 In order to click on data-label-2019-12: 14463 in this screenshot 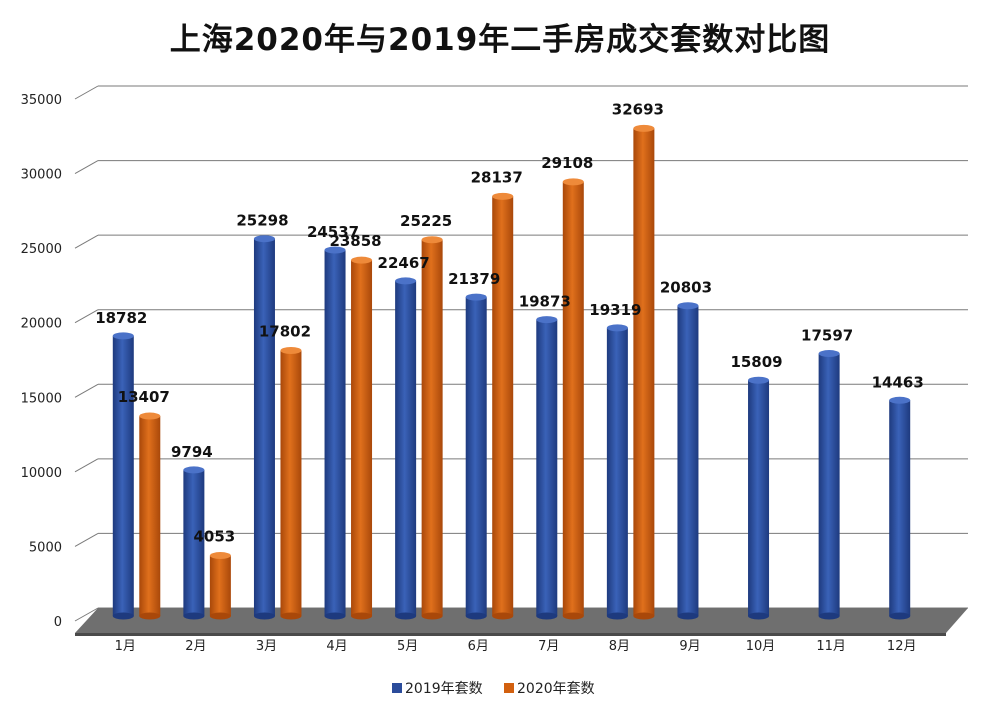, I will do `click(898, 382)`.